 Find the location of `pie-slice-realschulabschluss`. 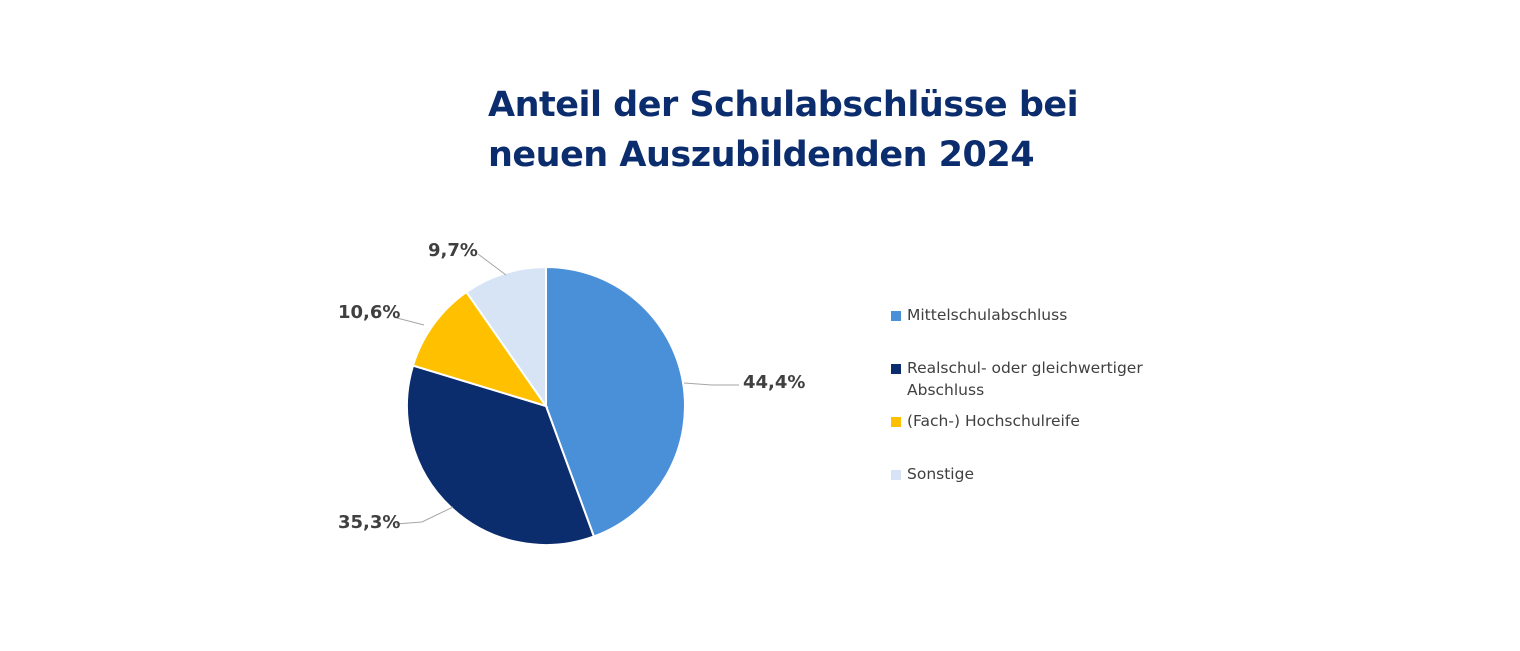

pie-slice-realschulabschluss is located at coordinates (501, 455).